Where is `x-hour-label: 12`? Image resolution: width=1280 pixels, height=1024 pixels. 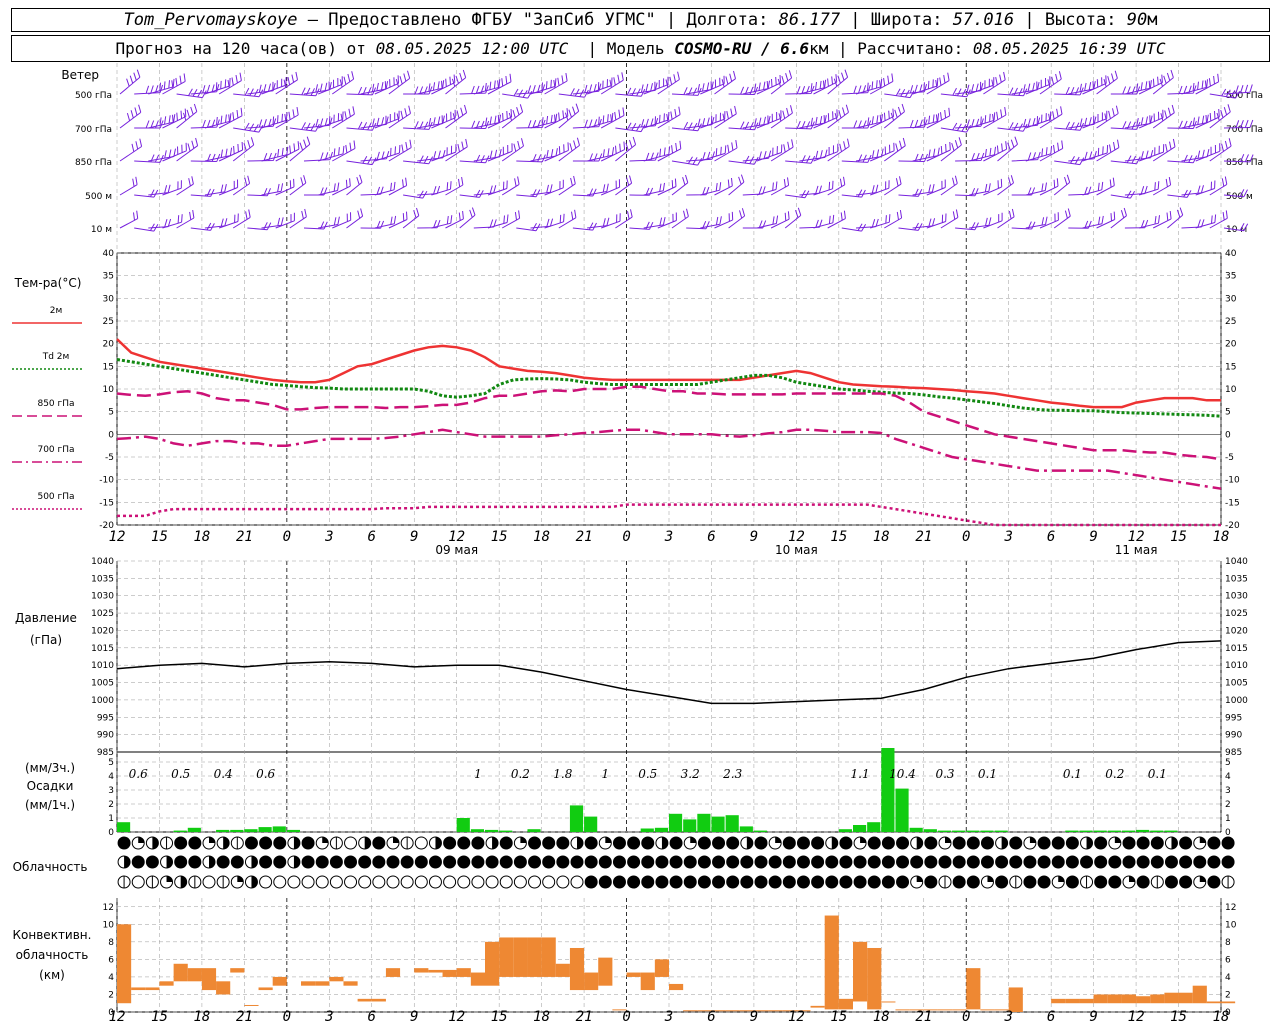 x-hour-label: 12 is located at coordinates (456, 537).